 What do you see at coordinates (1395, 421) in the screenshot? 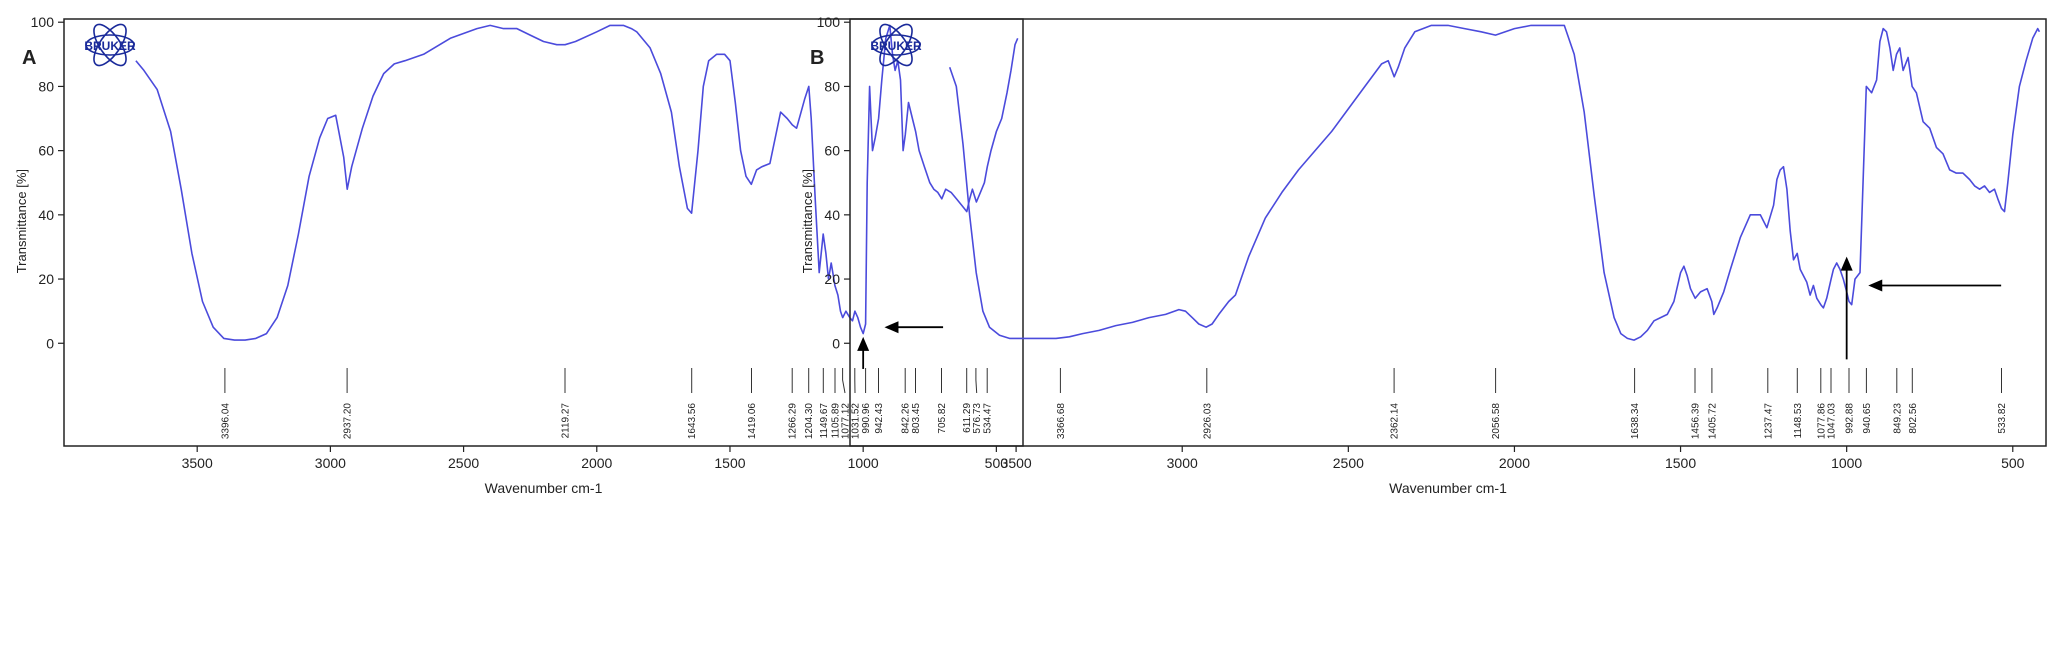
I see `peak-label: 2362.14` at bounding box center [1395, 421].